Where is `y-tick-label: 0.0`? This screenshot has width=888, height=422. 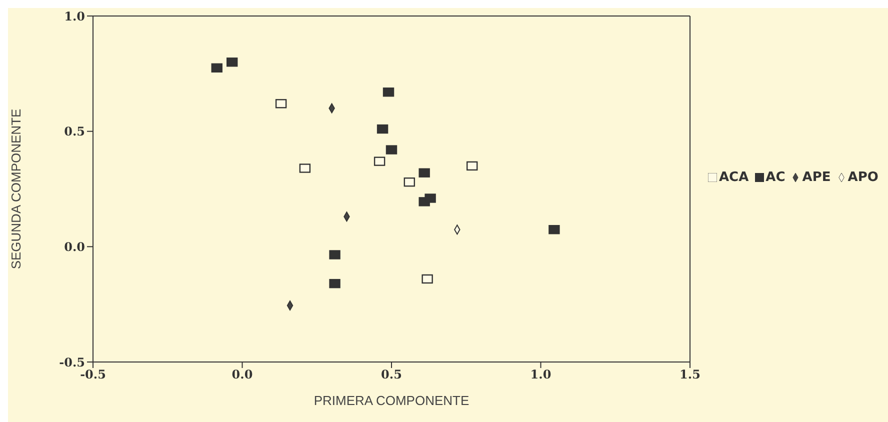
y-tick-label: 0.0 is located at coordinates (74, 247).